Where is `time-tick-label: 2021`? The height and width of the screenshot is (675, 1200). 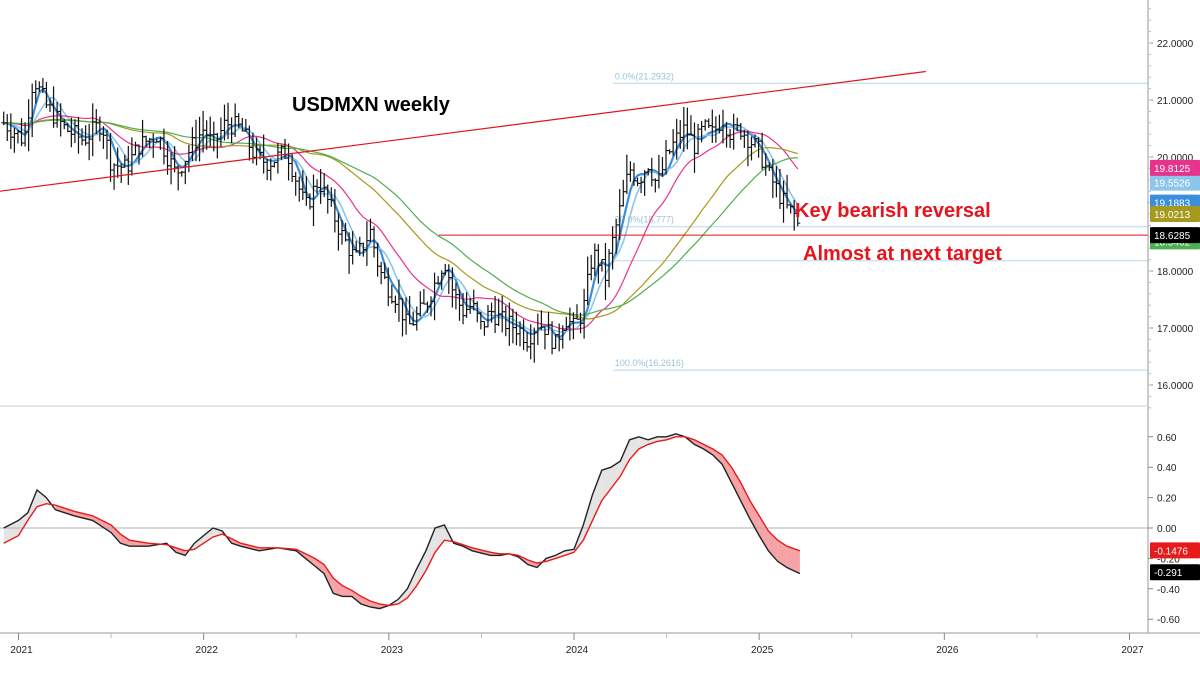 time-tick-label: 2021 is located at coordinates (21, 650).